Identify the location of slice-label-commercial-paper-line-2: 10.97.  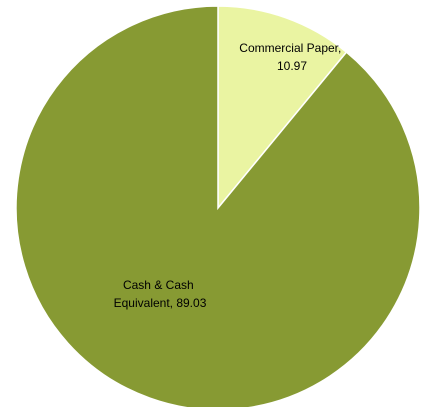
(292, 66).